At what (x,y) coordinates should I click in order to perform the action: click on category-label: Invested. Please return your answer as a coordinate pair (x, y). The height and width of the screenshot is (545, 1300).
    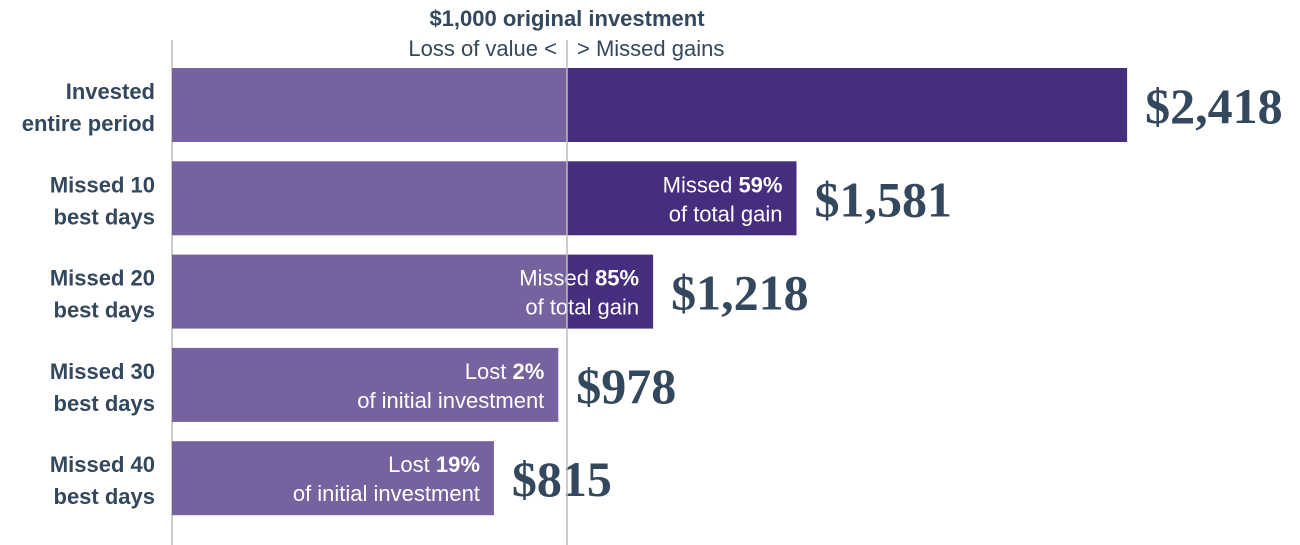
    Looking at the image, I should click on (110, 91).